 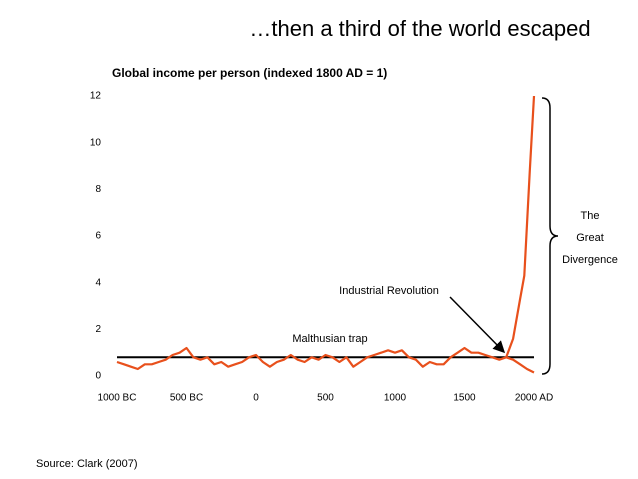 What do you see at coordinates (590, 216) in the screenshot?
I see `annotation: The` at bounding box center [590, 216].